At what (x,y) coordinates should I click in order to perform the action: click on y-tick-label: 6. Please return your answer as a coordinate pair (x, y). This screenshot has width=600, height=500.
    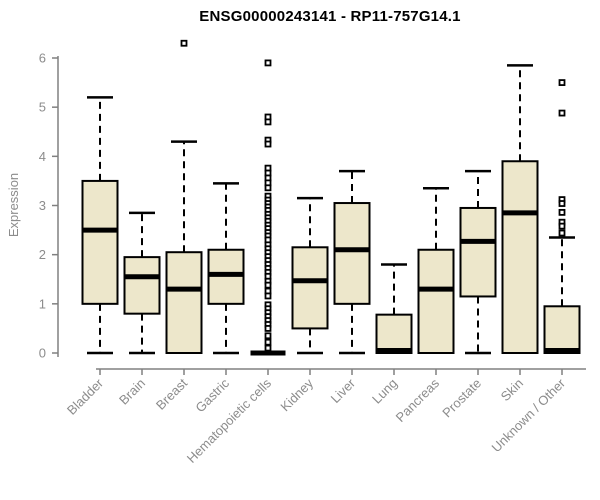
    Looking at the image, I should click on (42, 58).